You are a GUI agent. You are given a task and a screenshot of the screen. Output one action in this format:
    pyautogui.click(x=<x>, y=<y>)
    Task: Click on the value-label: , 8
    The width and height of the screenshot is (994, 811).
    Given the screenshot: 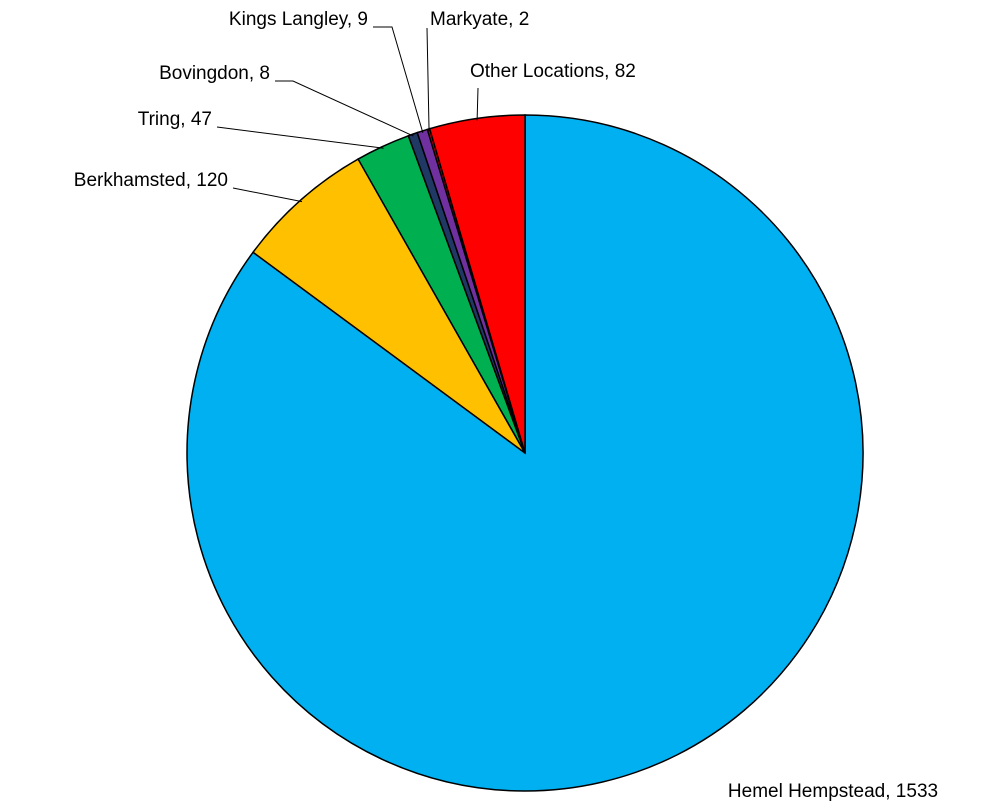 What is the action you would take?
    pyautogui.click(x=259, y=73)
    